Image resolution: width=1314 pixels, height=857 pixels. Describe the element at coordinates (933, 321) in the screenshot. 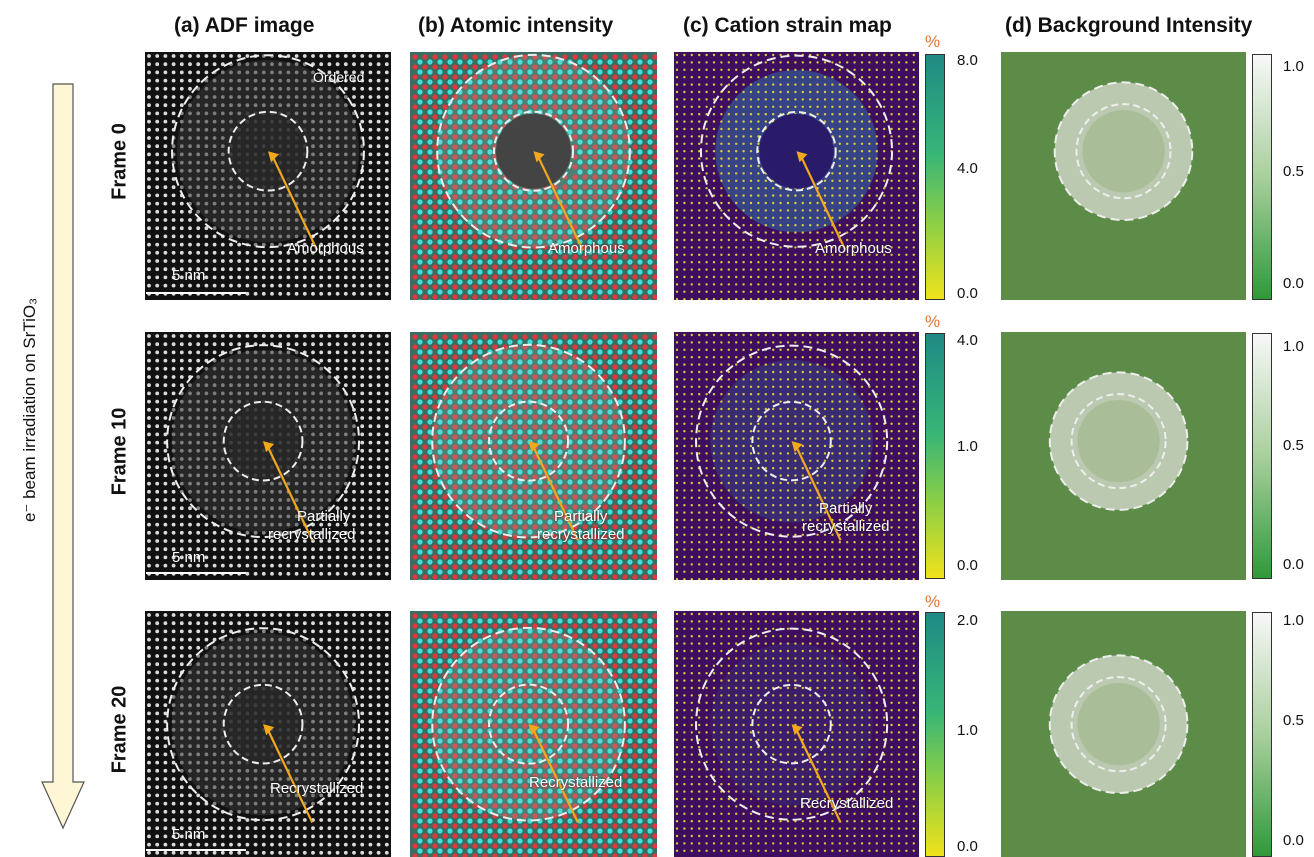

I see `strain-unit-r1: %` at that location.